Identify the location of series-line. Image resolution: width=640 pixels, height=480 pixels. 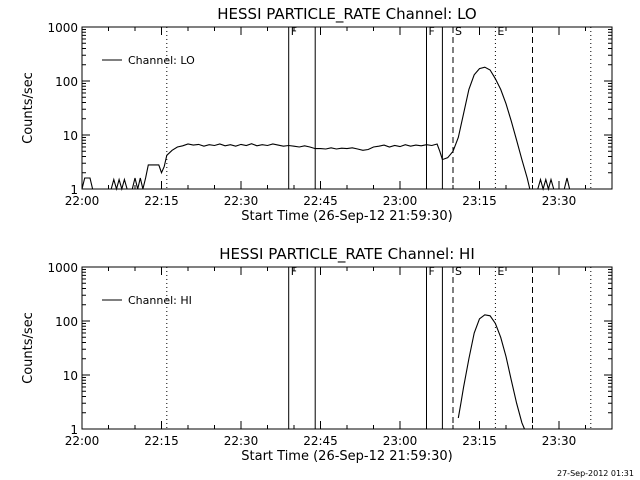
(491, 372).